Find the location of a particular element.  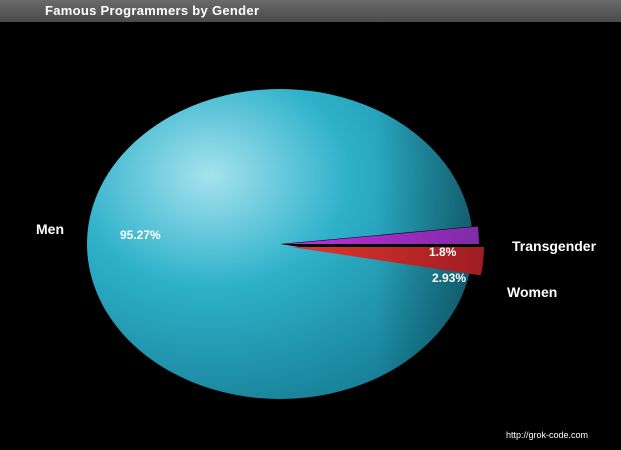

value-label-transgender: 1.8% is located at coordinates (443, 252).